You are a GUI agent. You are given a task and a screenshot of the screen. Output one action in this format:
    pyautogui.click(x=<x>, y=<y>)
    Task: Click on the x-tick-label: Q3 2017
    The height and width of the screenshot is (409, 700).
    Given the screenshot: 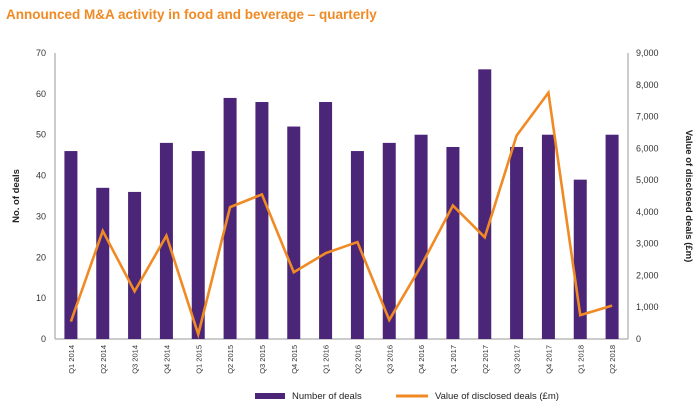 What is the action you would take?
    pyautogui.click(x=517, y=359)
    